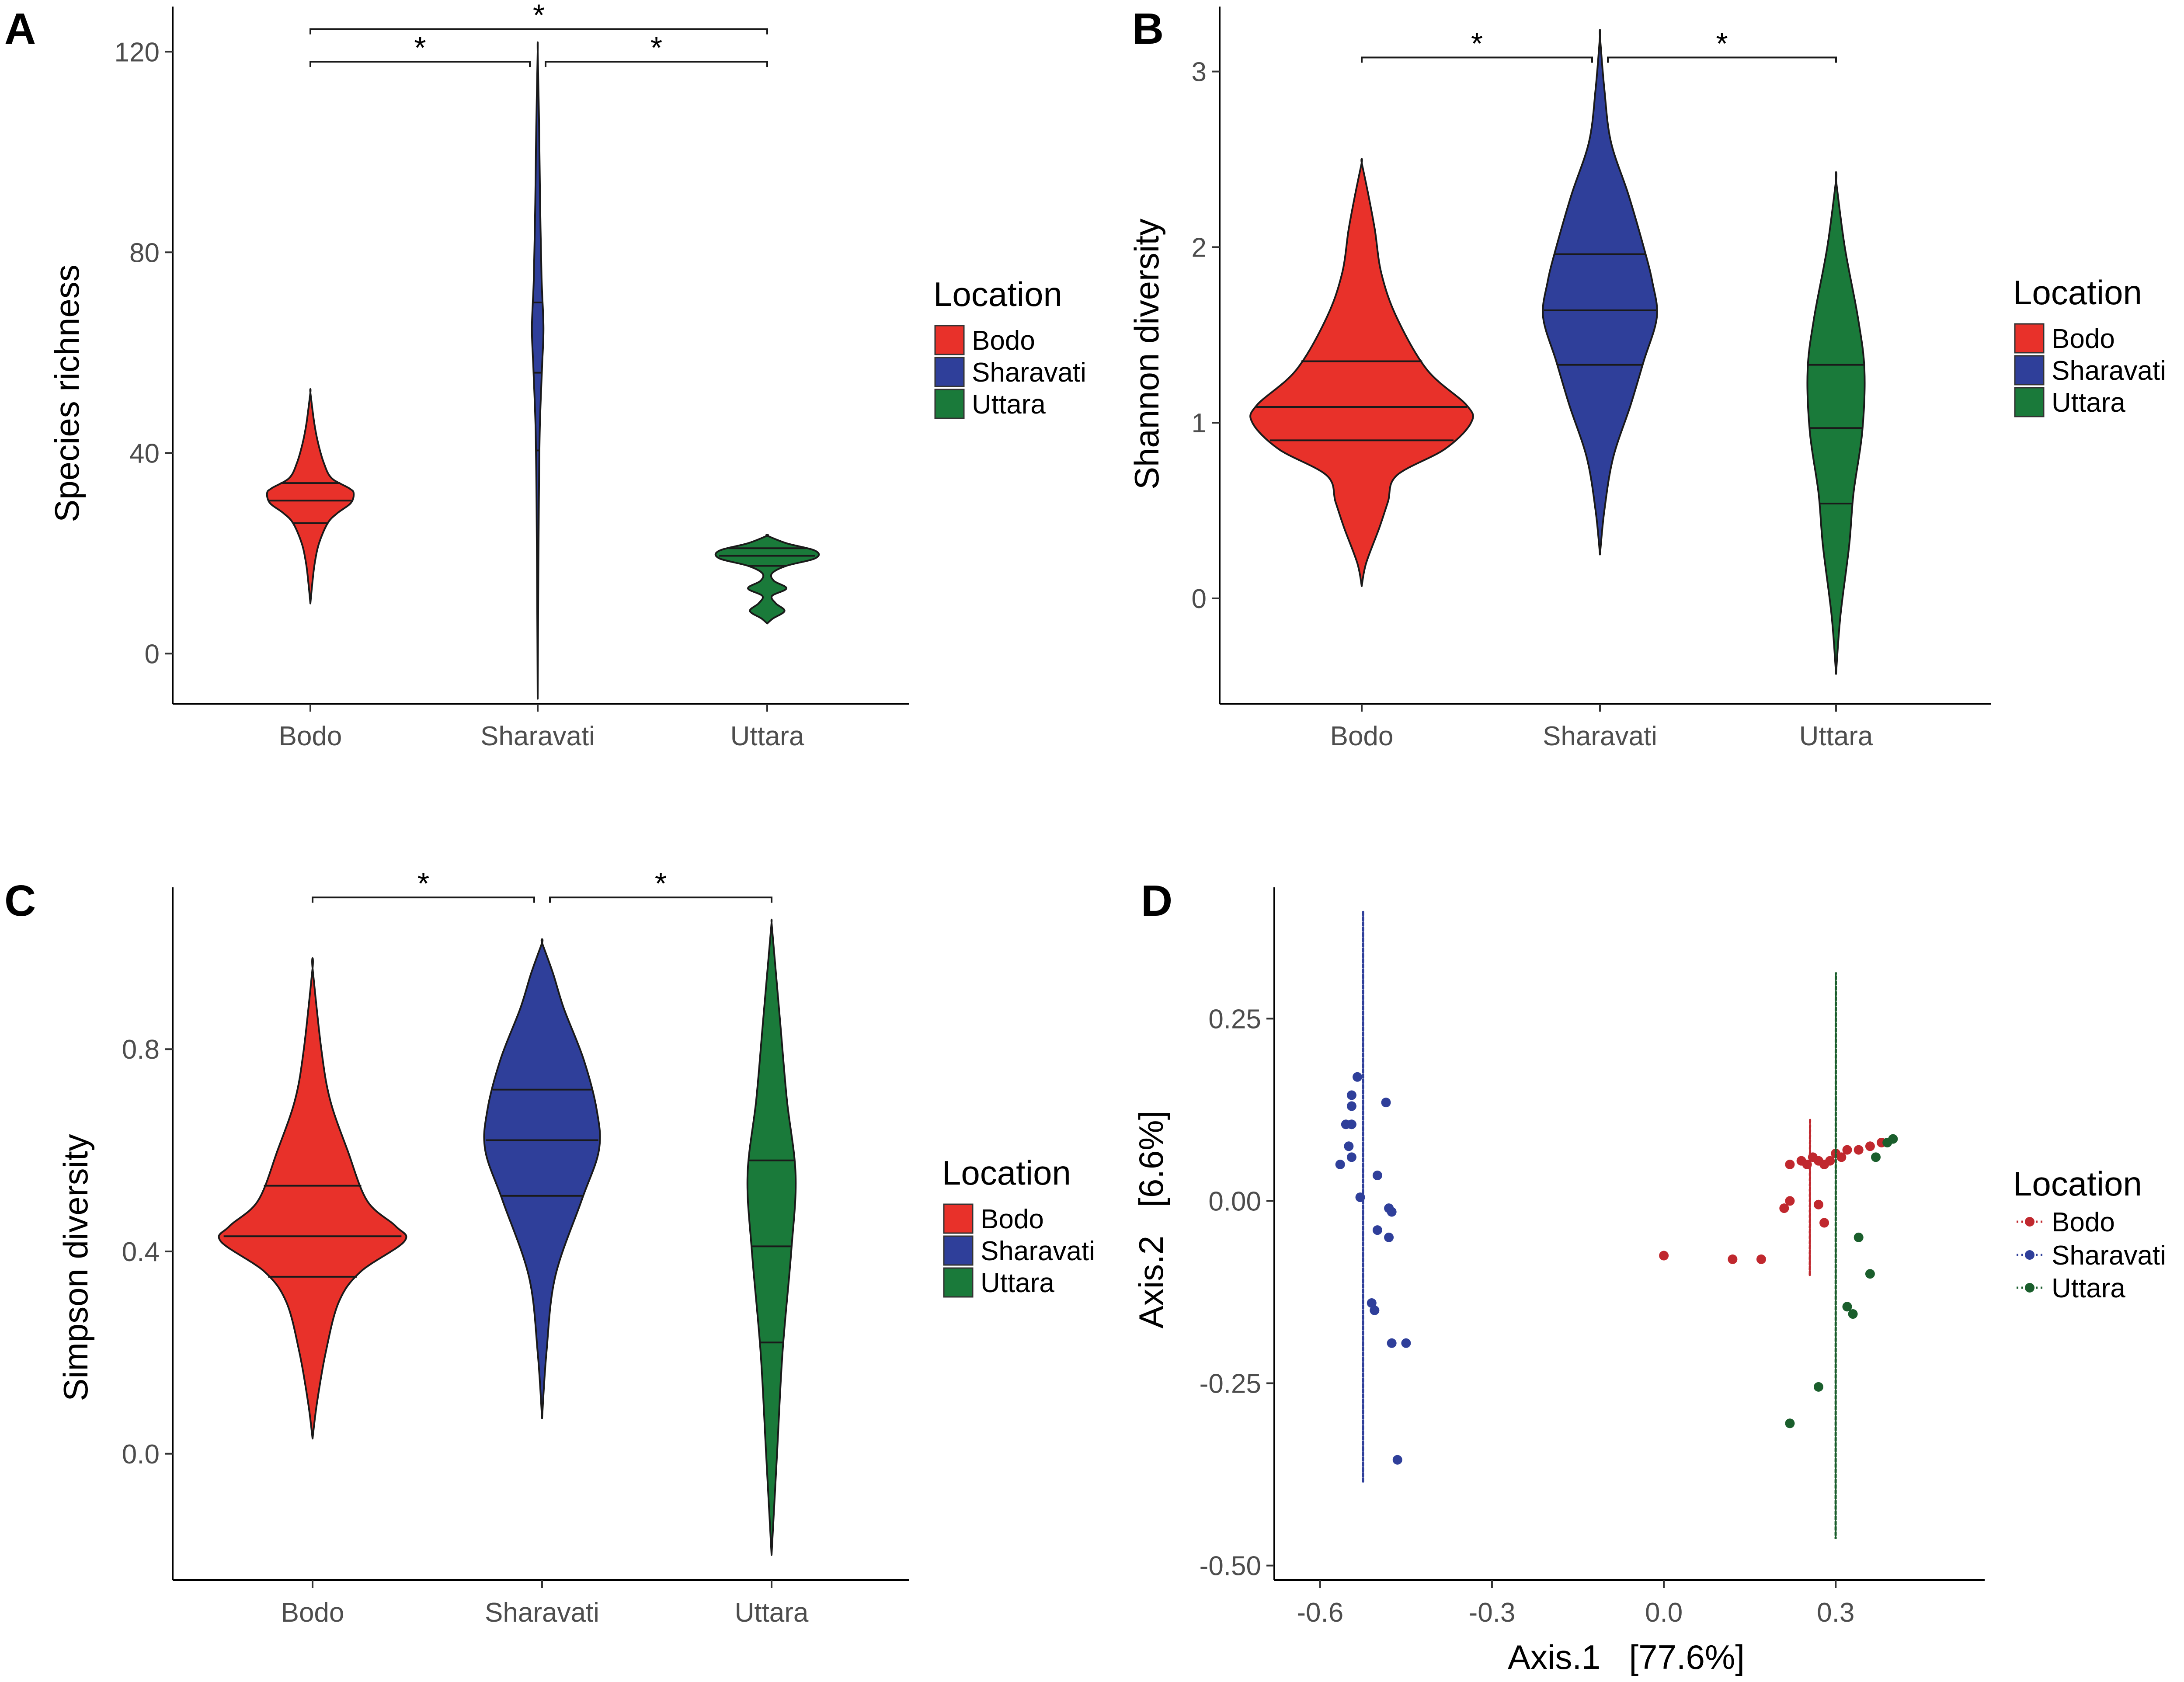 Image resolution: width=2184 pixels, height=1682 pixels. I want to click on panel-a-violin-bodo, so click(310, 497).